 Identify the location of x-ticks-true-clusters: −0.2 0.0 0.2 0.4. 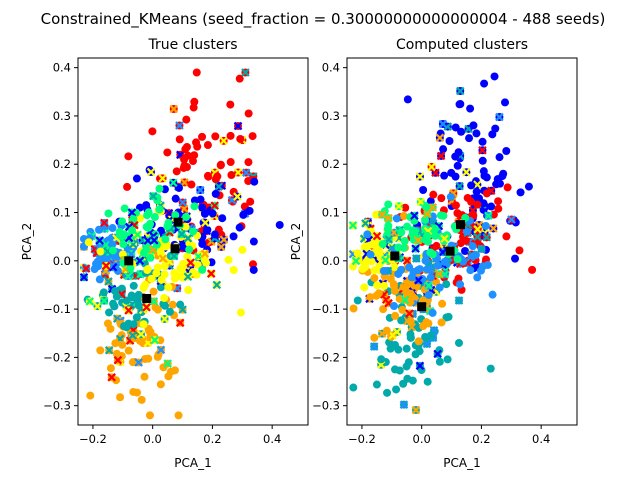
(180, 435).